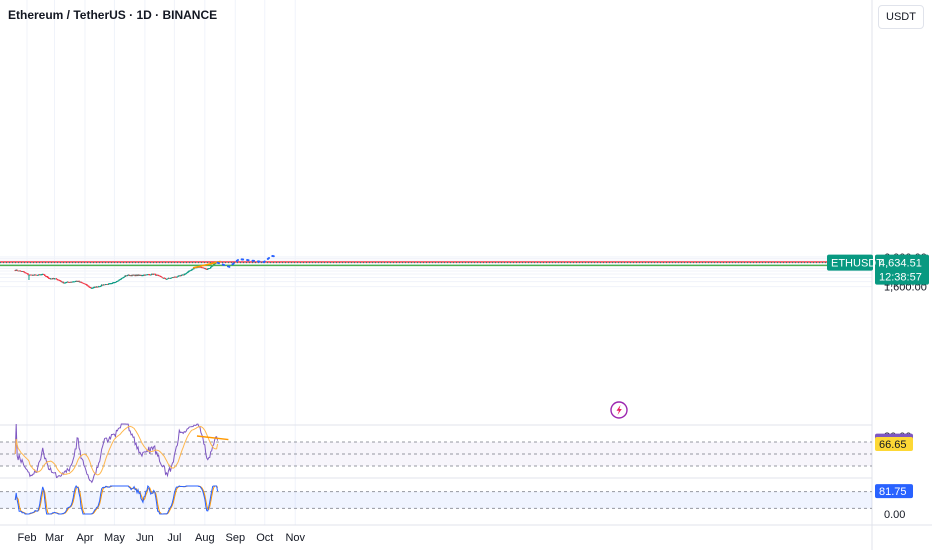 This screenshot has width=932, height=550. Describe the element at coordinates (894, 491) in the screenshot. I see `stoch-value-tag-bg` at that location.